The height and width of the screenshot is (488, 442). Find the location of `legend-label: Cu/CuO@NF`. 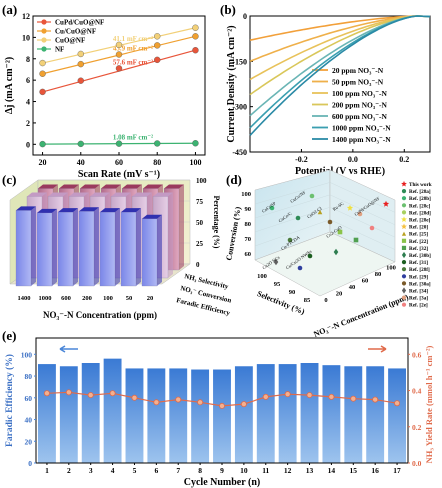

legend-label: Cu/CuO@NF is located at coordinates (75, 32).